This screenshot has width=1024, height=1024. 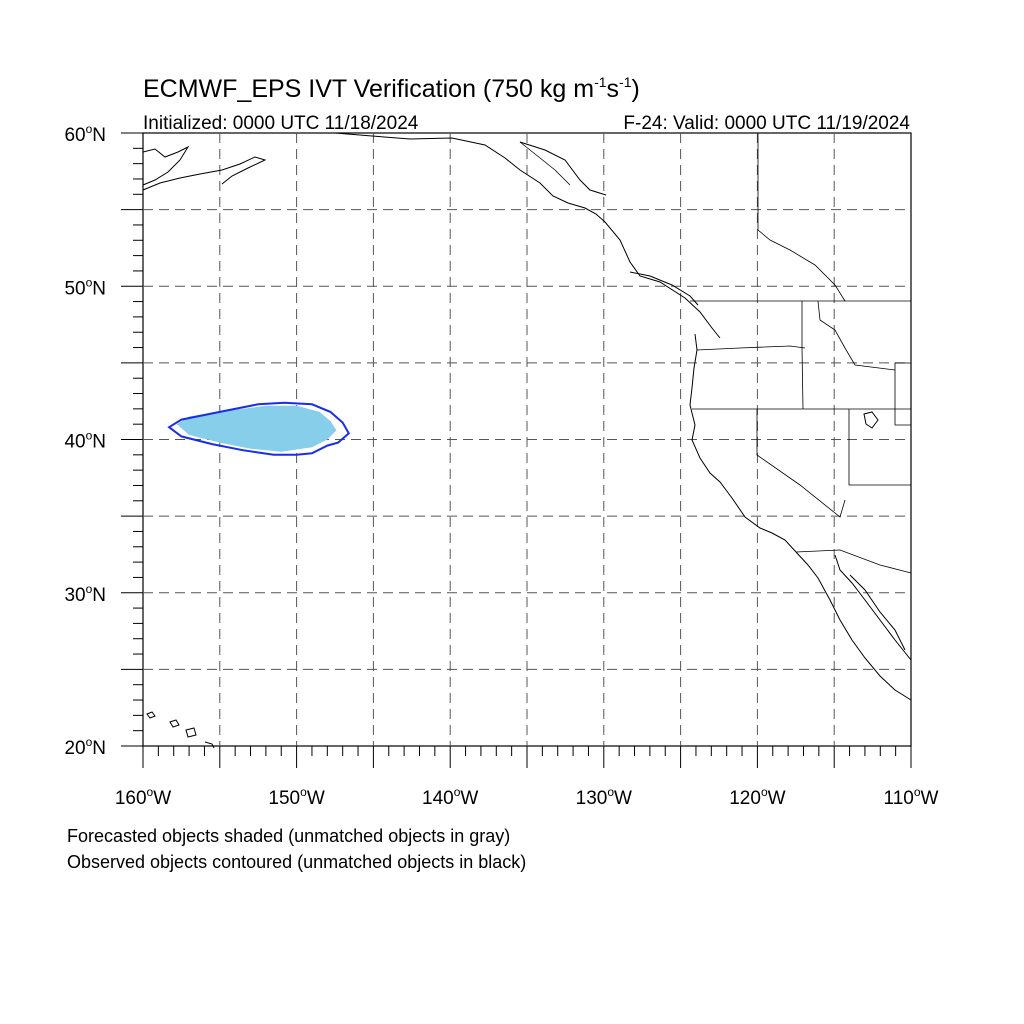 I want to click on coastline-gulf-of-california, so click(x=873, y=607).